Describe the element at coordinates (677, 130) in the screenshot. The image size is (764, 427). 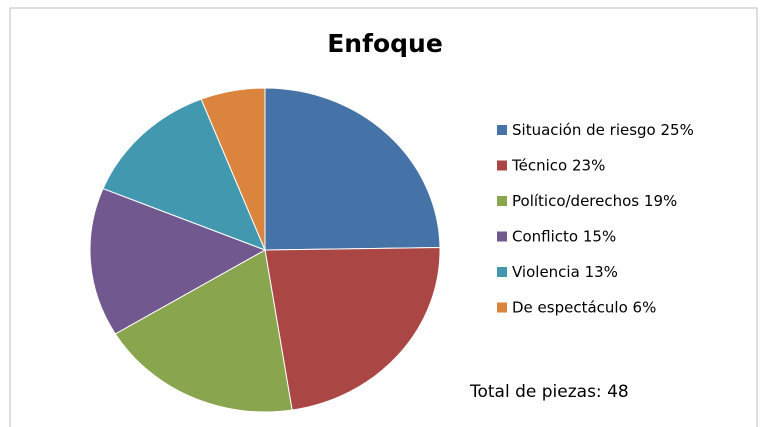
I see `legend-value: 25%` at that location.